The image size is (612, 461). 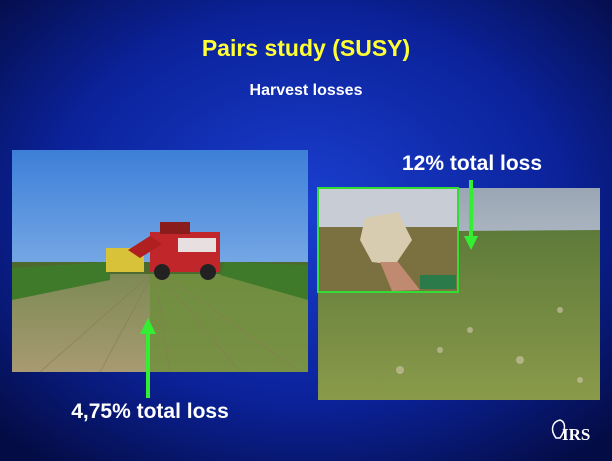 What do you see at coordinates (148, 358) in the screenshot?
I see `left-arrow` at bounding box center [148, 358].